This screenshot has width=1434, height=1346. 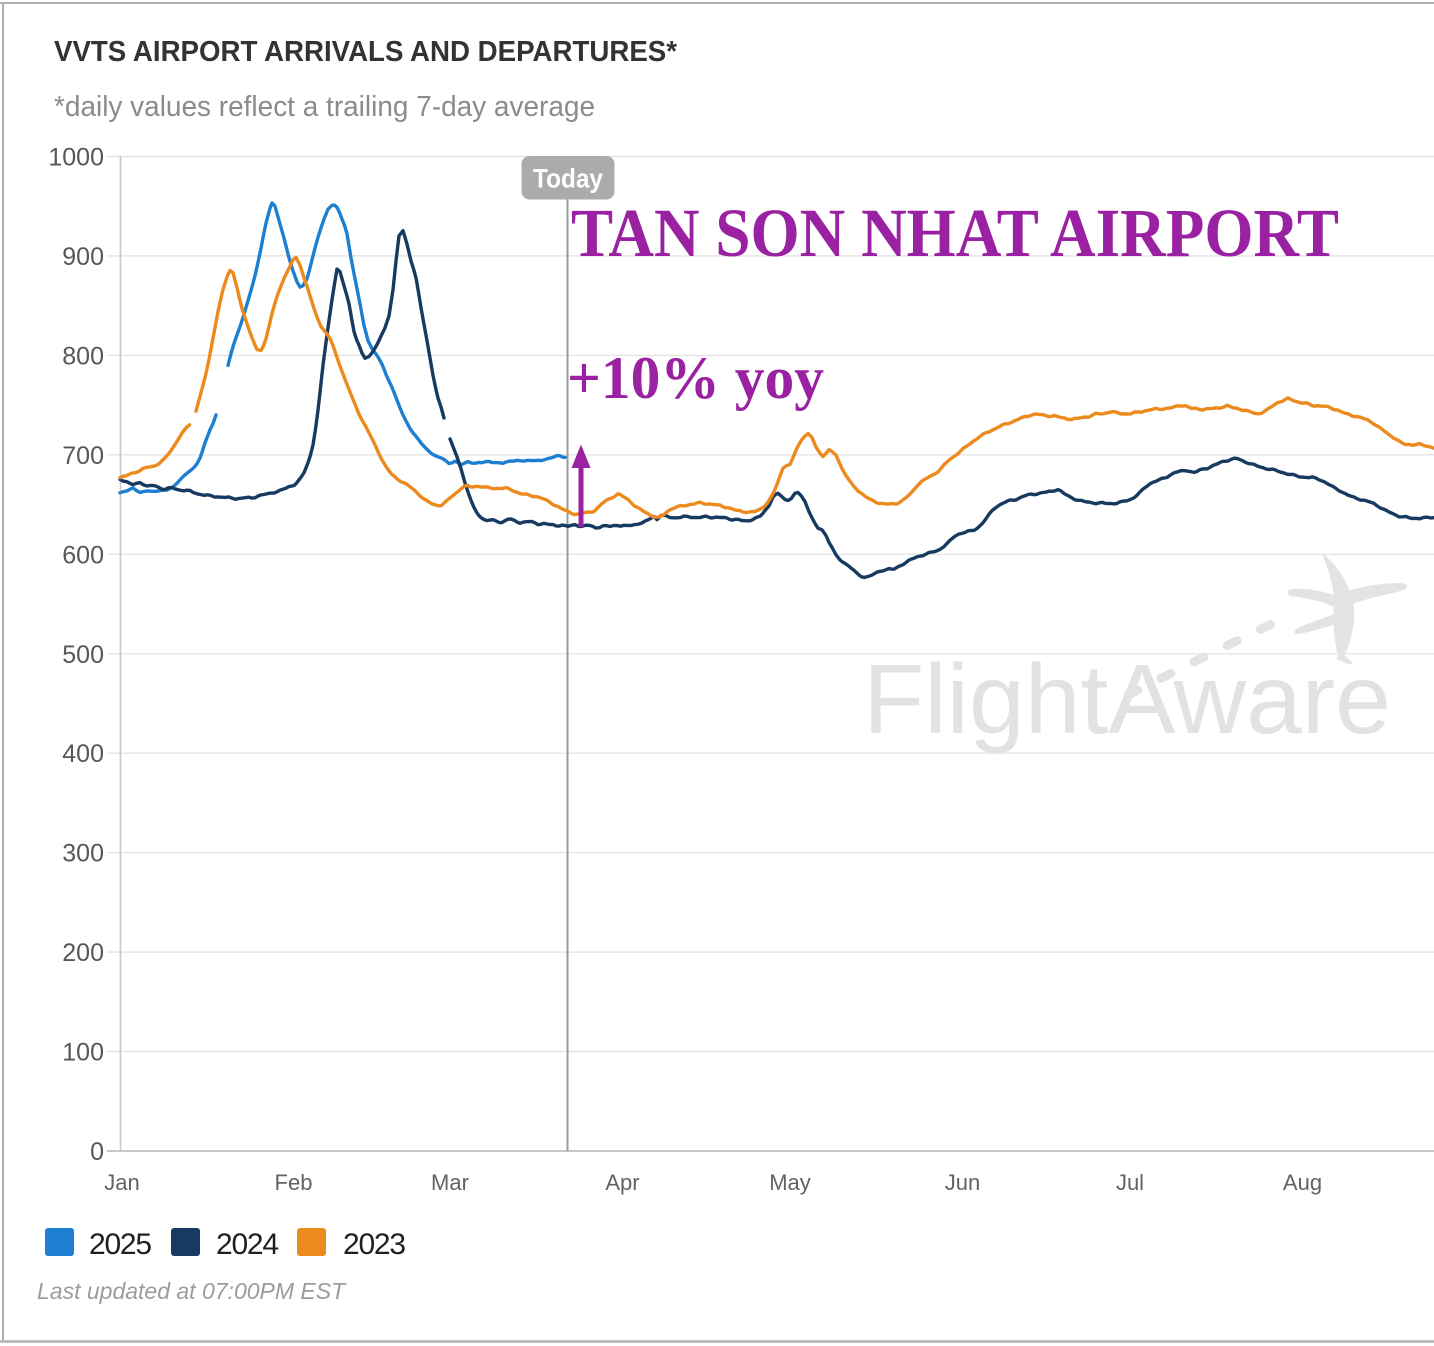 I want to click on svg-text: 500, so click(x=83, y=655).